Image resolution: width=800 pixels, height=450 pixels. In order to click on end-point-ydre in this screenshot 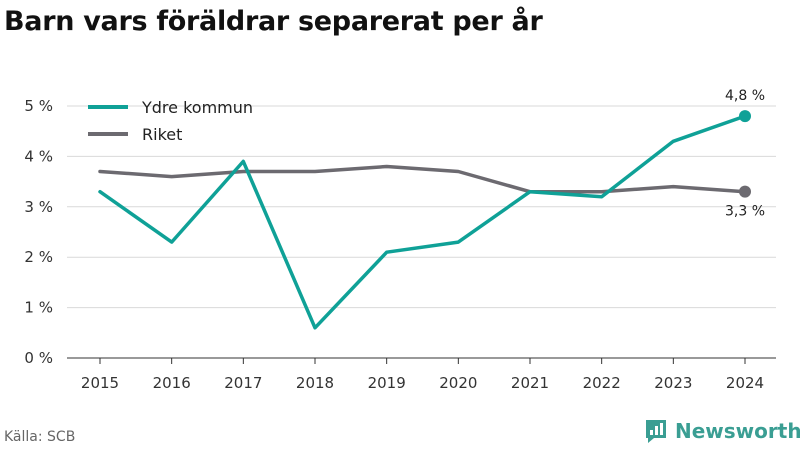, I will do `click(745, 116)`.